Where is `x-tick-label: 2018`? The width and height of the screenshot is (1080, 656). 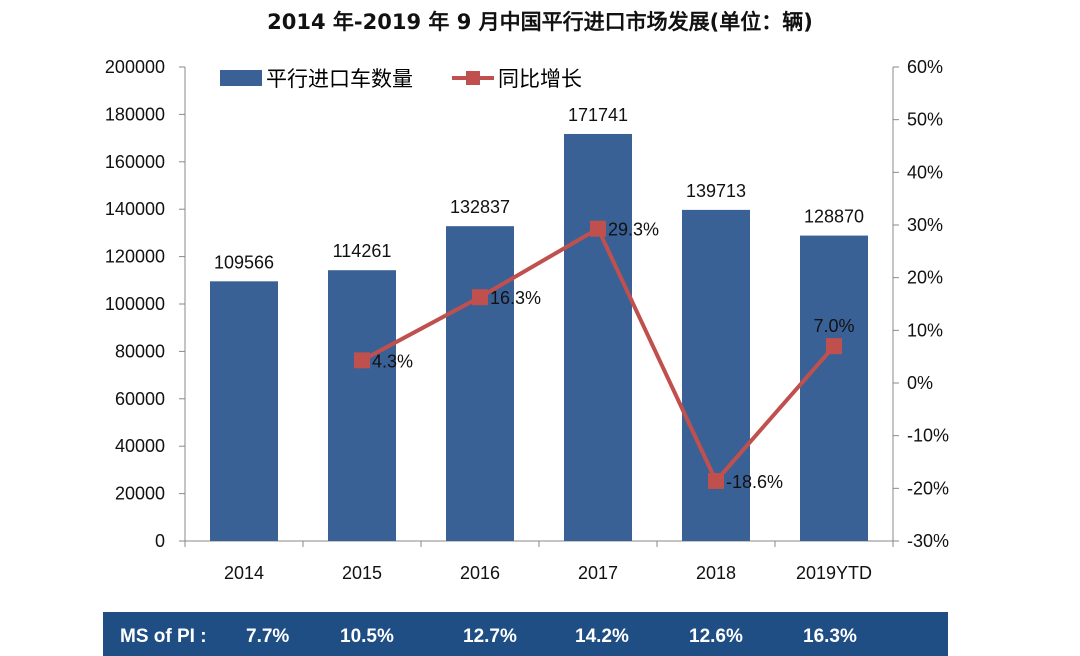
x-tick-label: 2018 is located at coordinates (716, 573).